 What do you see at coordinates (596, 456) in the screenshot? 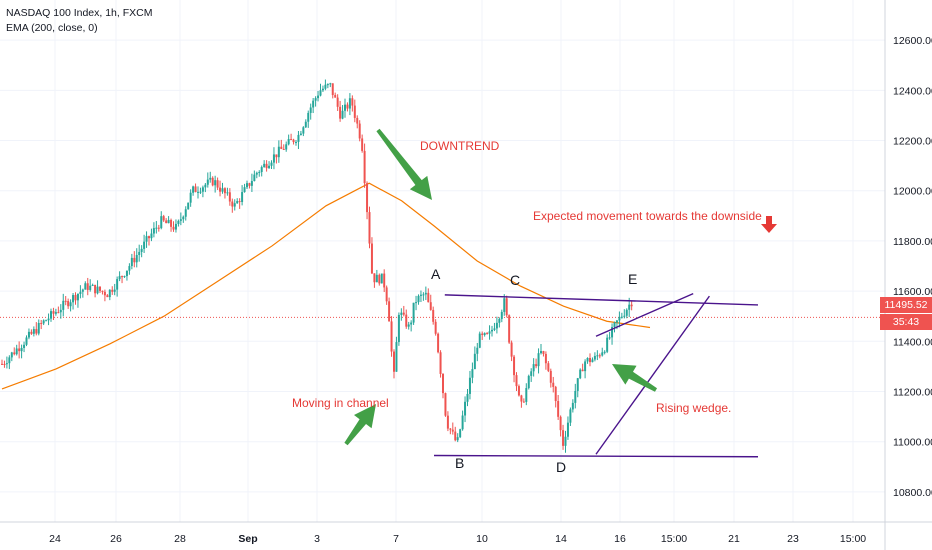
I see `trendline-channel_bottom` at bounding box center [596, 456].